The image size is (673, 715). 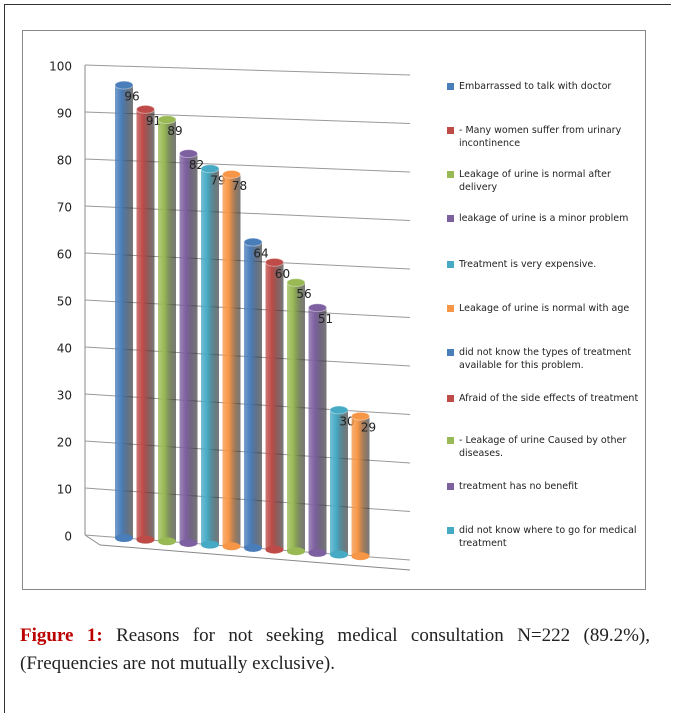 I want to click on y-tick-label: 10, so click(x=64, y=490).